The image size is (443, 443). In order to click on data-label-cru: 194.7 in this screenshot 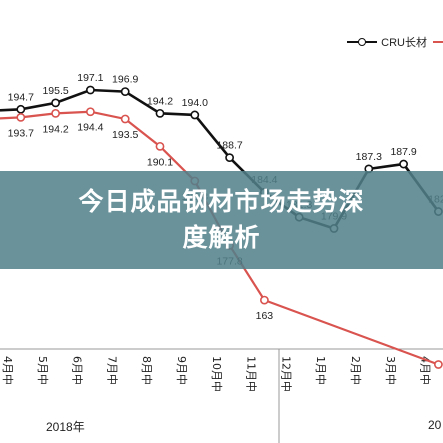, I will do `click(21, 97)`.